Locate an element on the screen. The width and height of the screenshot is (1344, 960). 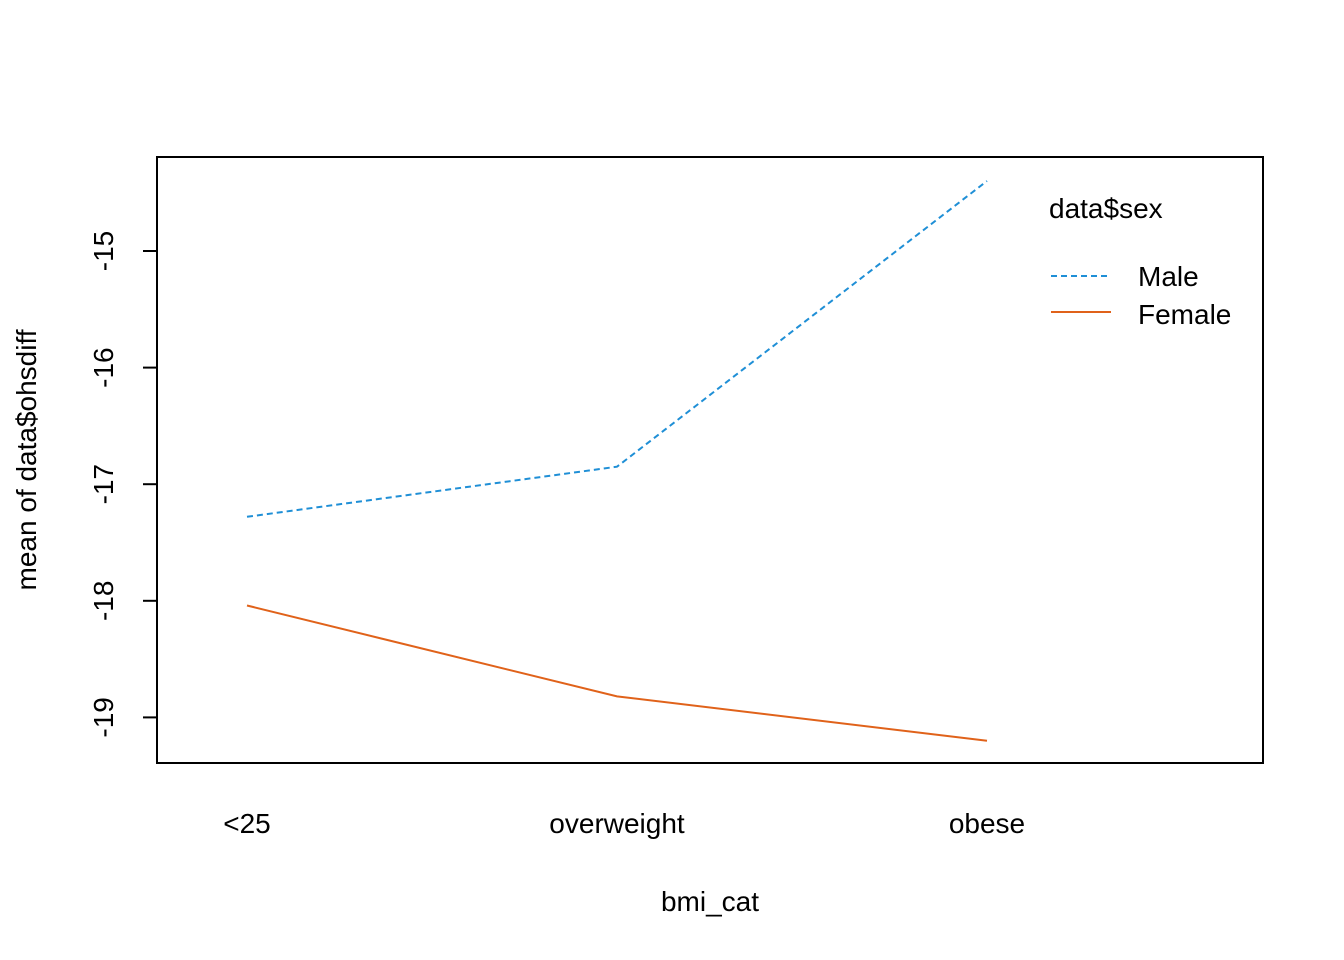
y-tick-label: -18 is located at coordinates (103, 601).